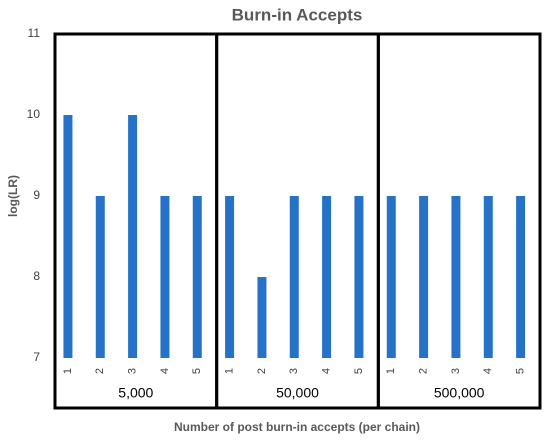 This screenshot has width=550, height=444. Describe the element at coordinates (36, 357) in the screenshot. I see `y-tick-label: 7` at that location.